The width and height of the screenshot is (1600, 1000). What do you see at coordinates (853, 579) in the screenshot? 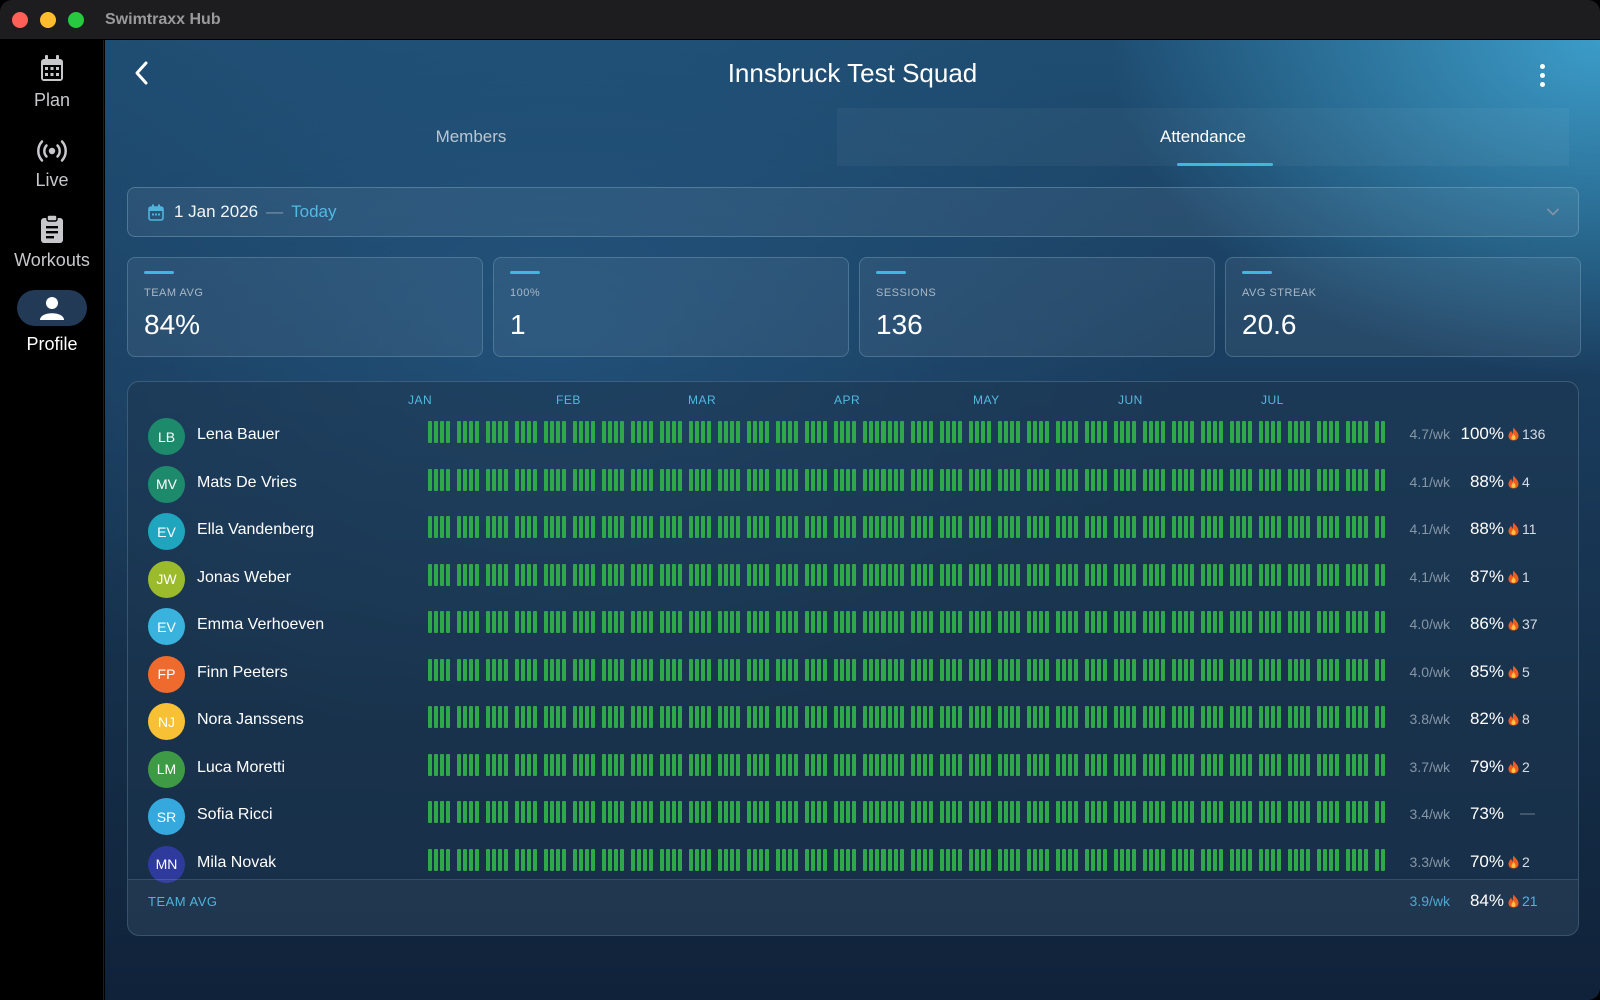
I see `table-row: JW Jonas Weber 4.1/wk 87% 1` at bounding box center [853, 579].